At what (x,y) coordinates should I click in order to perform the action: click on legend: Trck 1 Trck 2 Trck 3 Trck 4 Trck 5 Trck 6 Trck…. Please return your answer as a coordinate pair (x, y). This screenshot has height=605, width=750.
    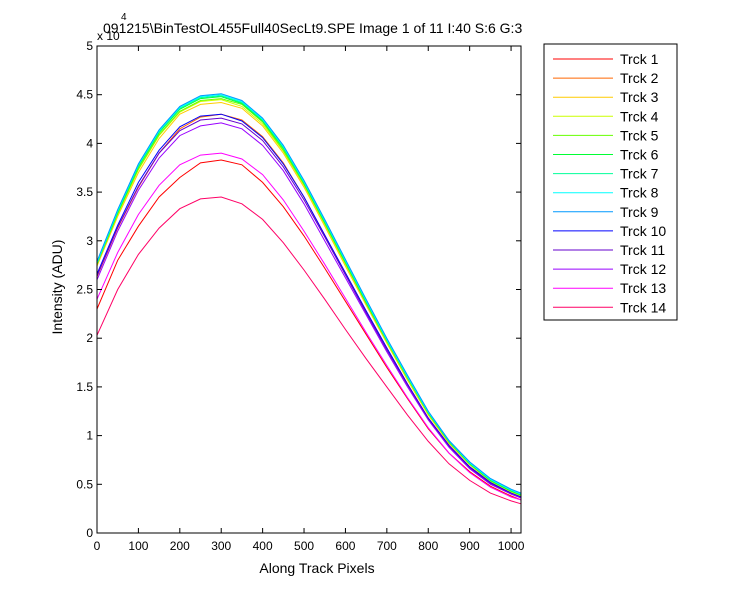
    Looking at the image, I should click on (610, 182).